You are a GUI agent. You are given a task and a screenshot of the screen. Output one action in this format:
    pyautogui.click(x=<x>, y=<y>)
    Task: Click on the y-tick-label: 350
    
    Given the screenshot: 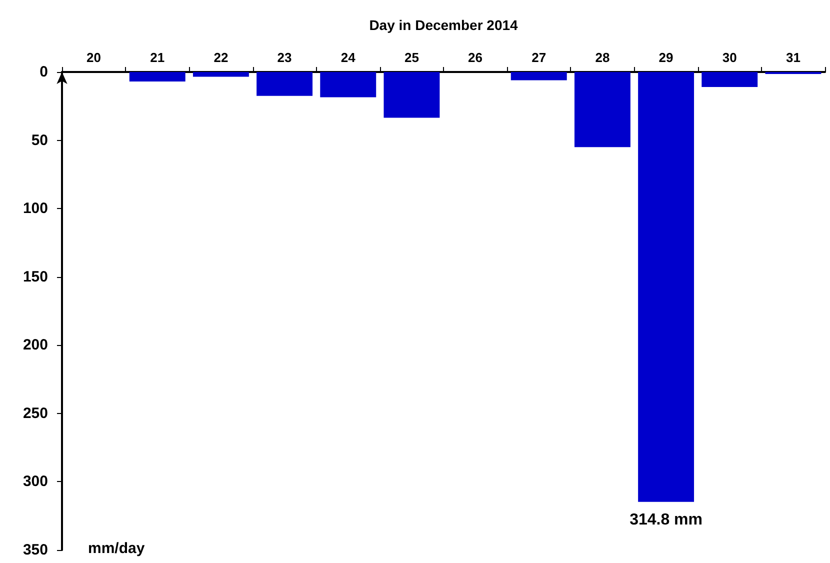 What is the action you would take?
    pyautogui.click(x=35, y=550)
    